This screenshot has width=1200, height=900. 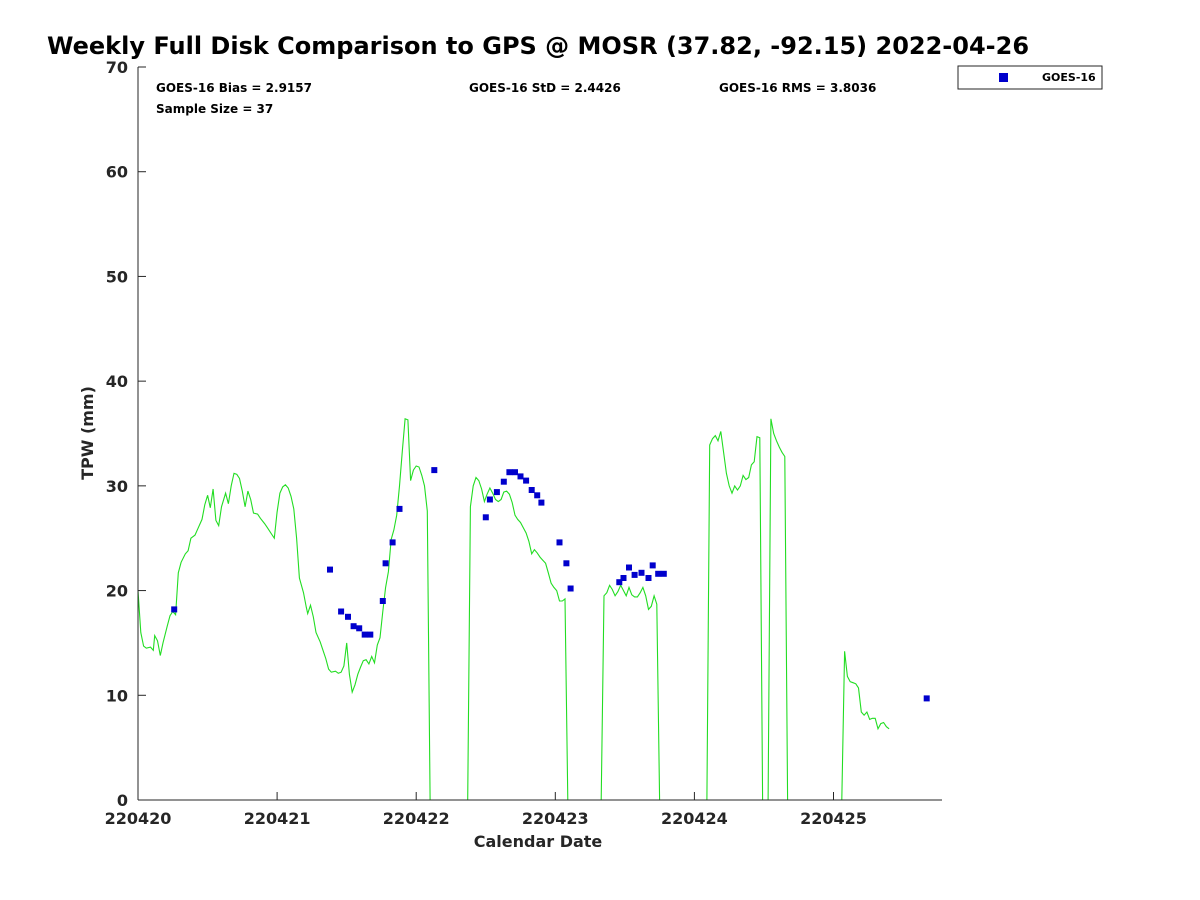 I want to click on x-tick-label: 220425, so click(x=833, y=818).